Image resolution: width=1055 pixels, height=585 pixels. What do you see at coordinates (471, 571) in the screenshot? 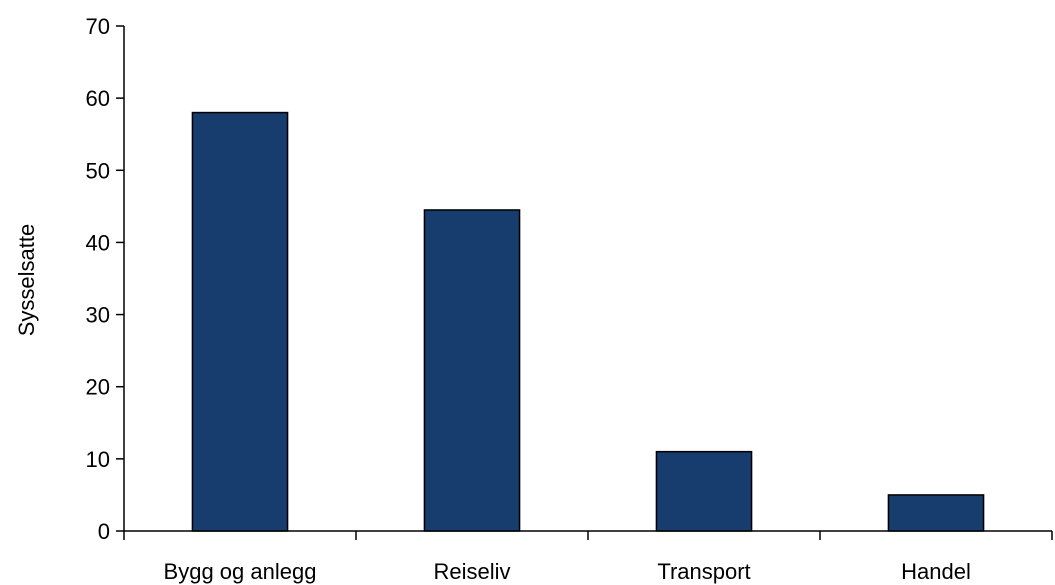
I see `x-category-label: Reiseliv` at bounding box center [471, 571].